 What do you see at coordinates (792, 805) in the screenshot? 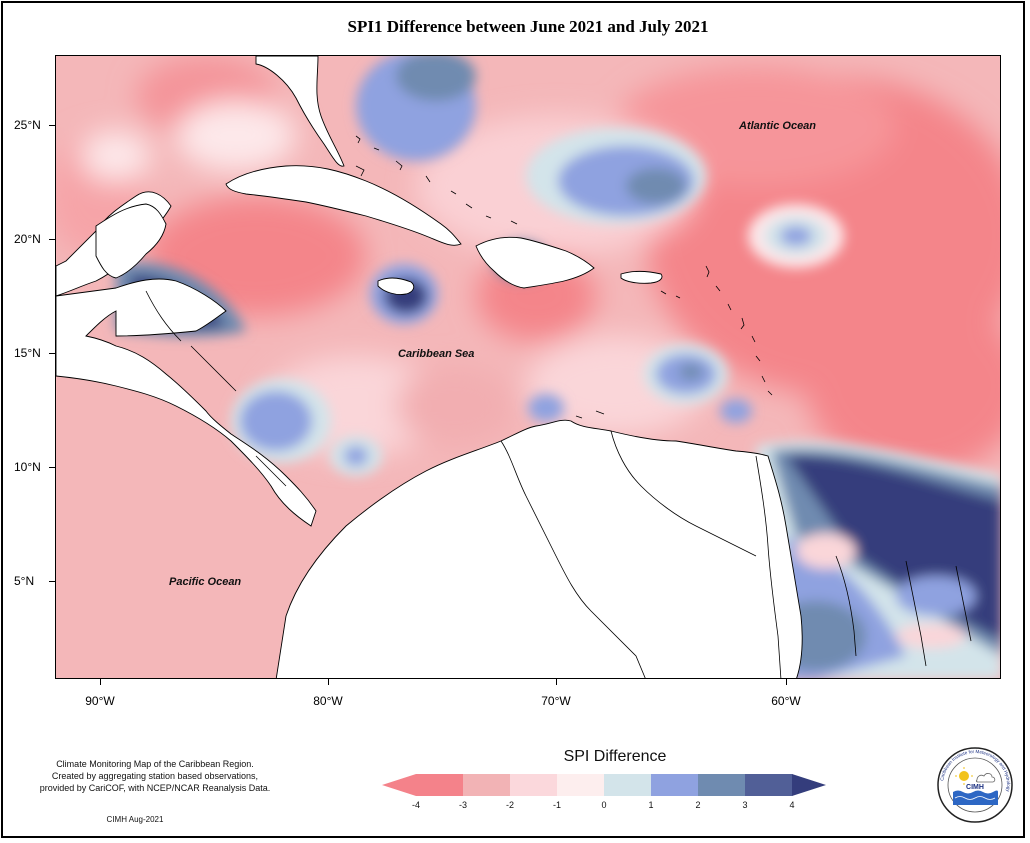
I see `colorbar-tick-label: 4` at bounding box center [792, 805].